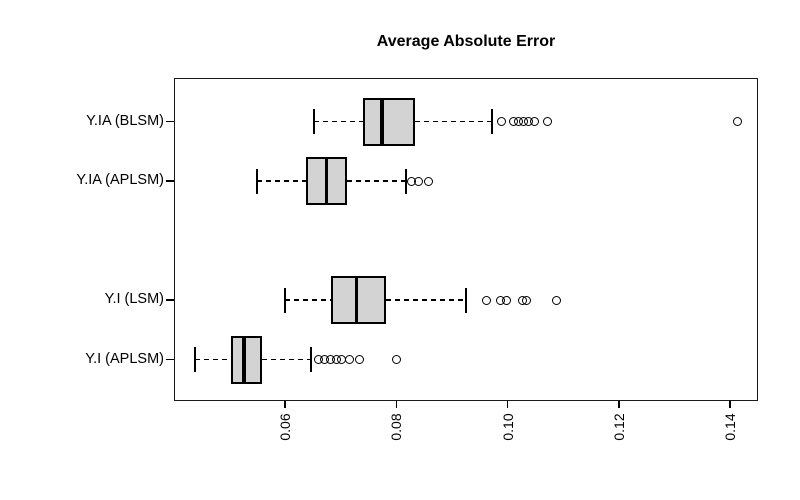 The height and width of the screenshot is (500, 800). I want to click on x-axis-label: 0.10, so click(507, 427).